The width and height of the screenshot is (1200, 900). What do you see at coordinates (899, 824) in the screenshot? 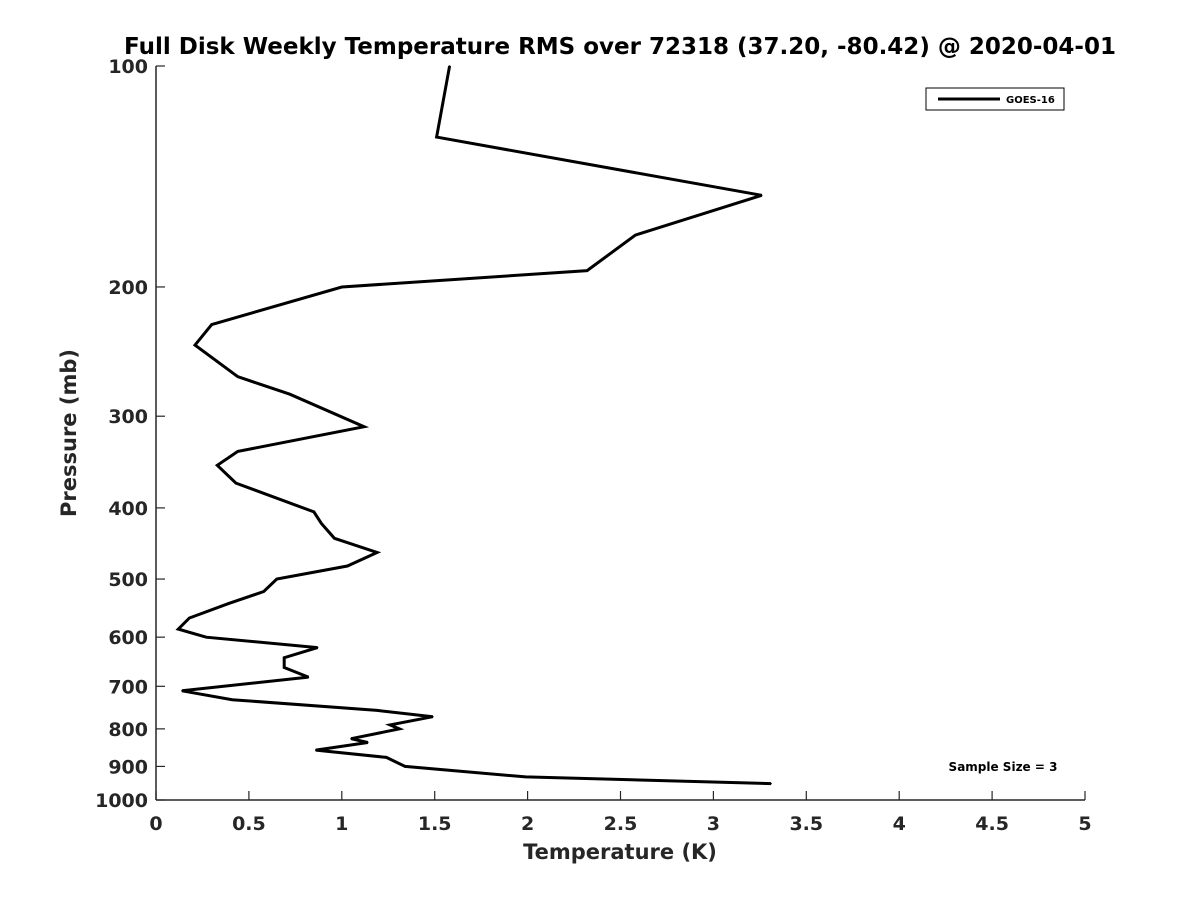
I see `x-tick-label: 4` at bounding box center [899, 824].